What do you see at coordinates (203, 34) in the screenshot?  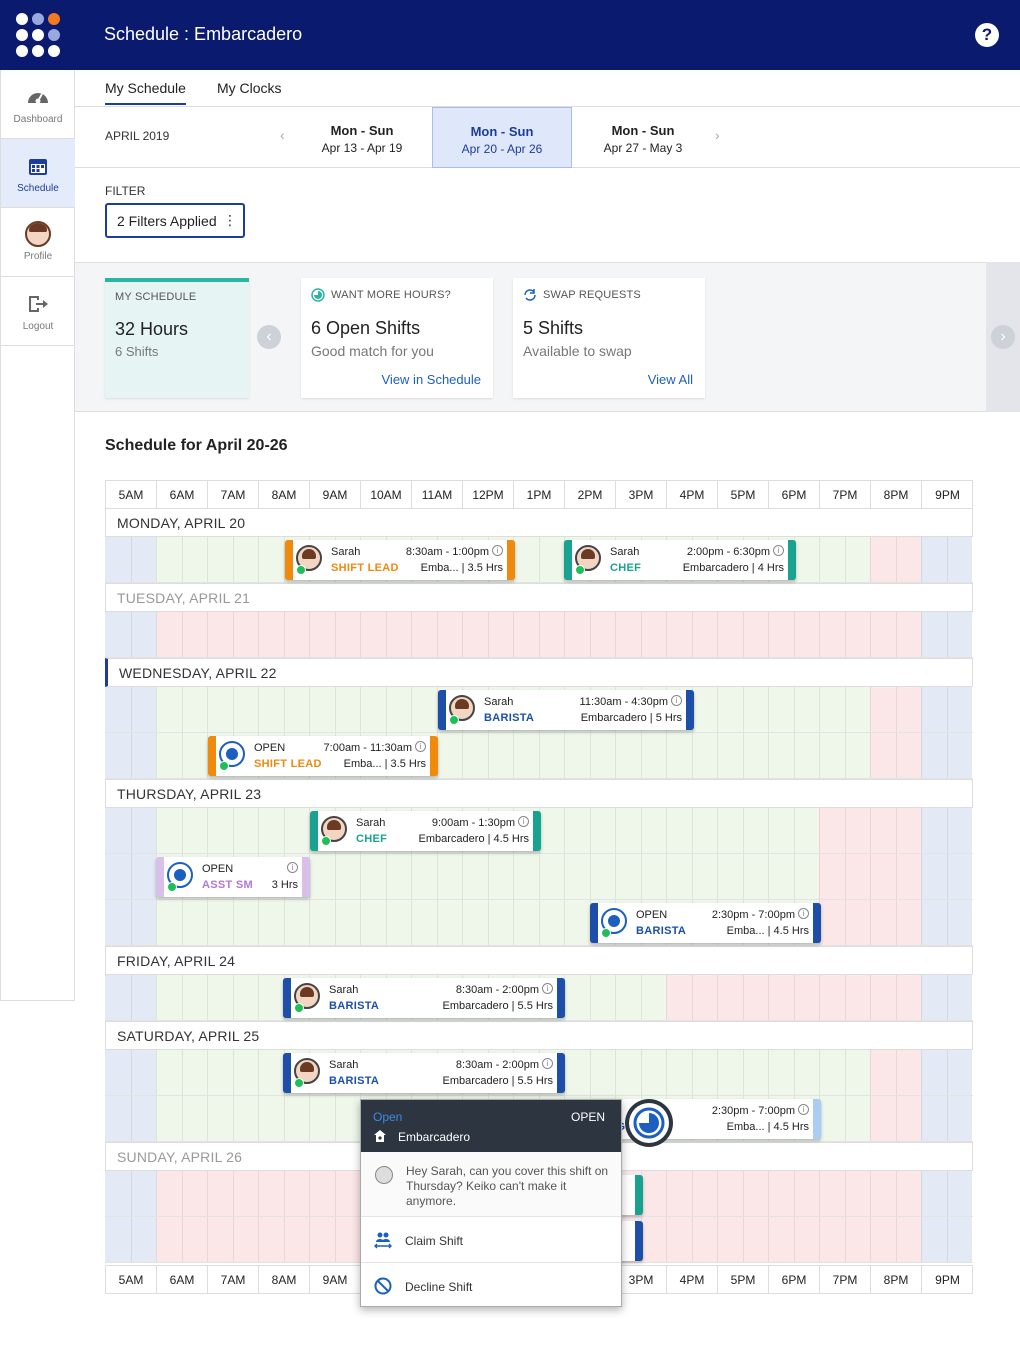 I see `page-title: Schedule : Embarcadero` at bounding box center [203, 34].